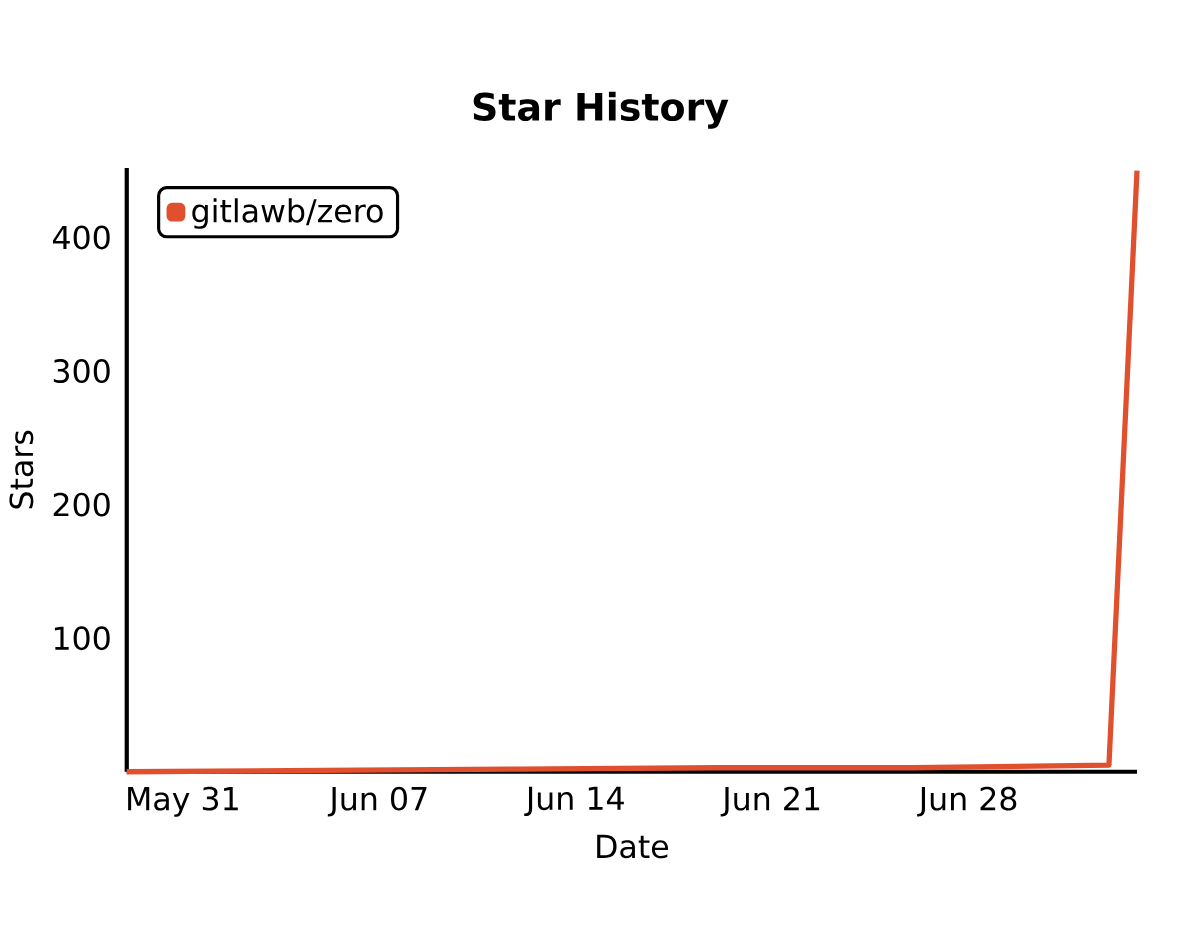 The image size is (1200, 939). Describe the element at coordinates (81, 371) in the screenshot. I see `y-tick-label: 300` at that location.